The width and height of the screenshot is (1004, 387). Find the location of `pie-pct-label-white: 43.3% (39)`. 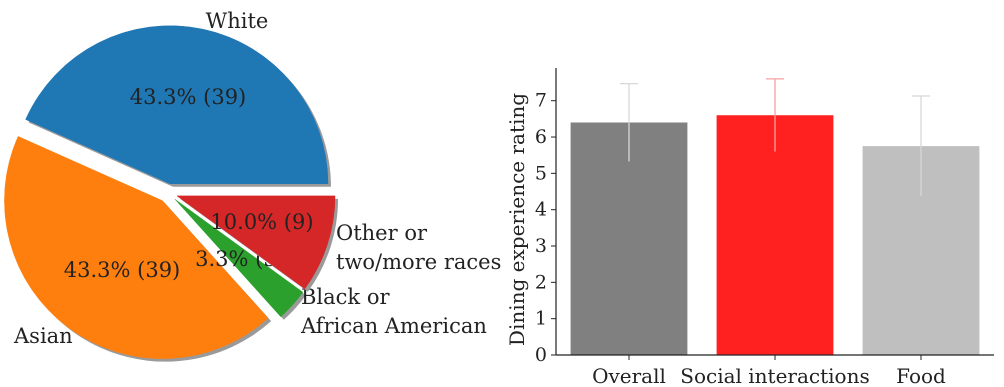

pie-pct-label-white: 43.3% (39) is located at coordinates (188, 97).